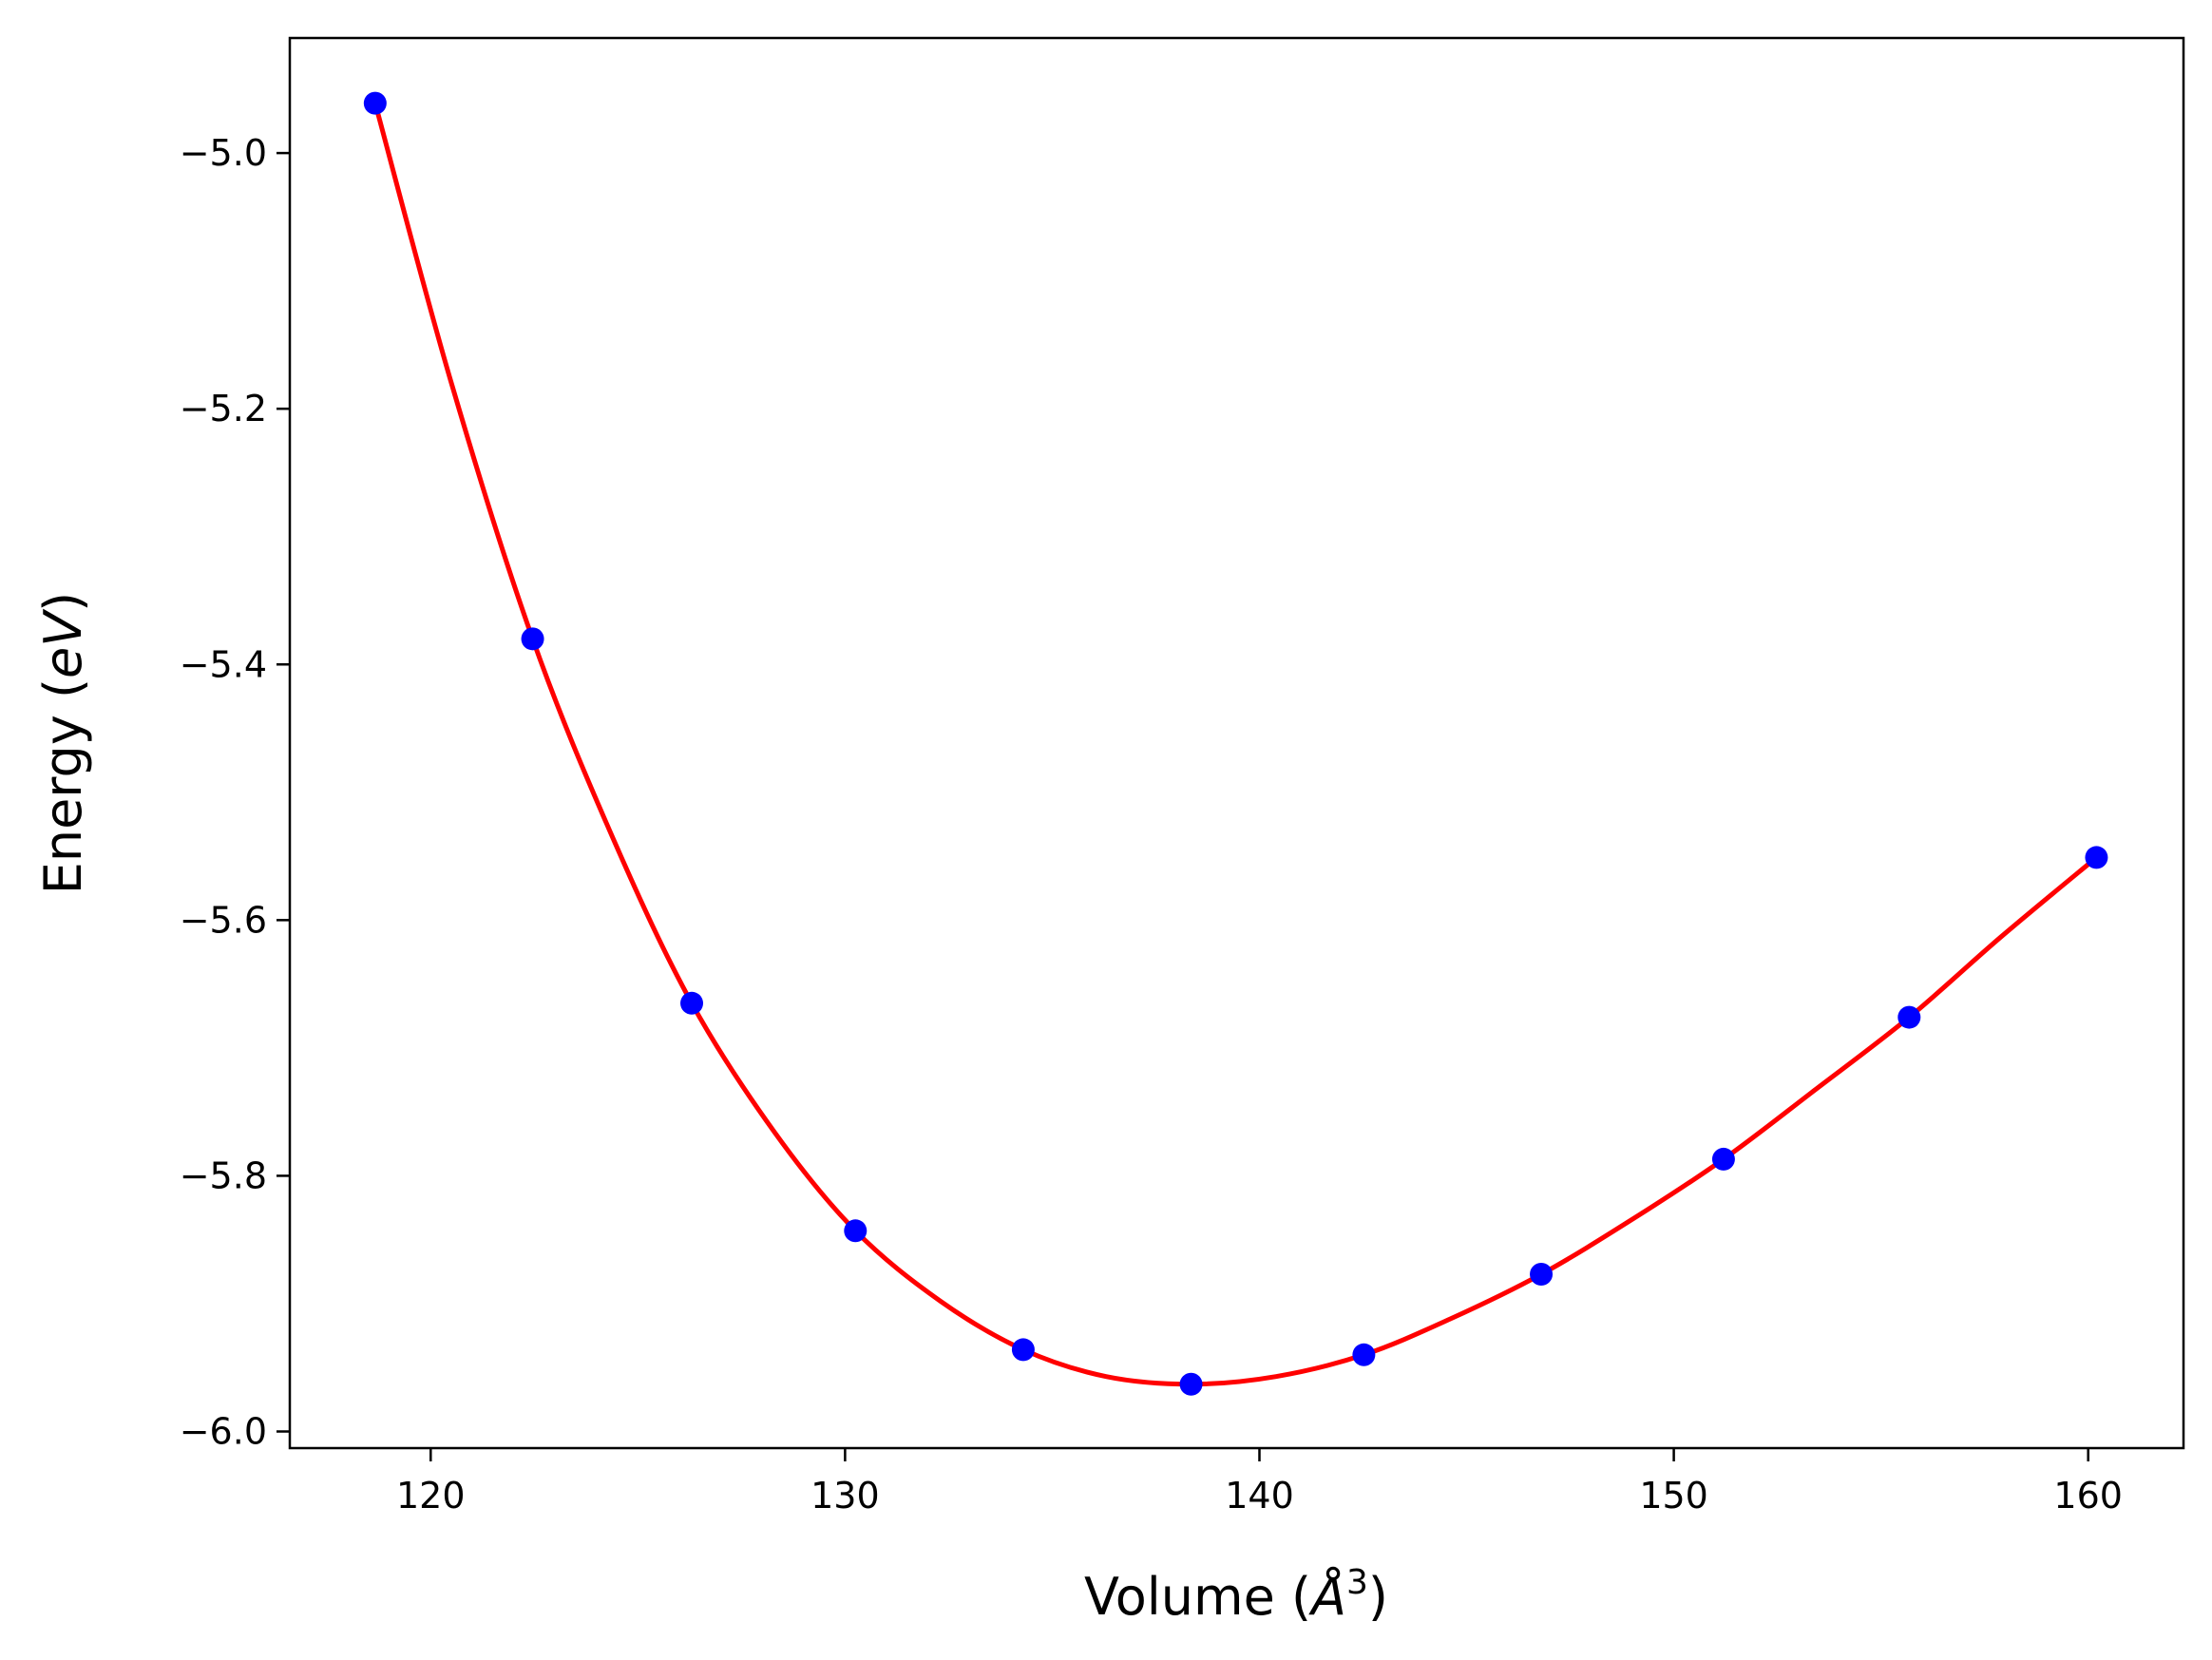  Describe the element at coordinates (235, 792) in the screenshot. I see `y-axis-ticks: −5.0 −5.2 −5.4 −5.6 −5.8 −6.0` at that location.